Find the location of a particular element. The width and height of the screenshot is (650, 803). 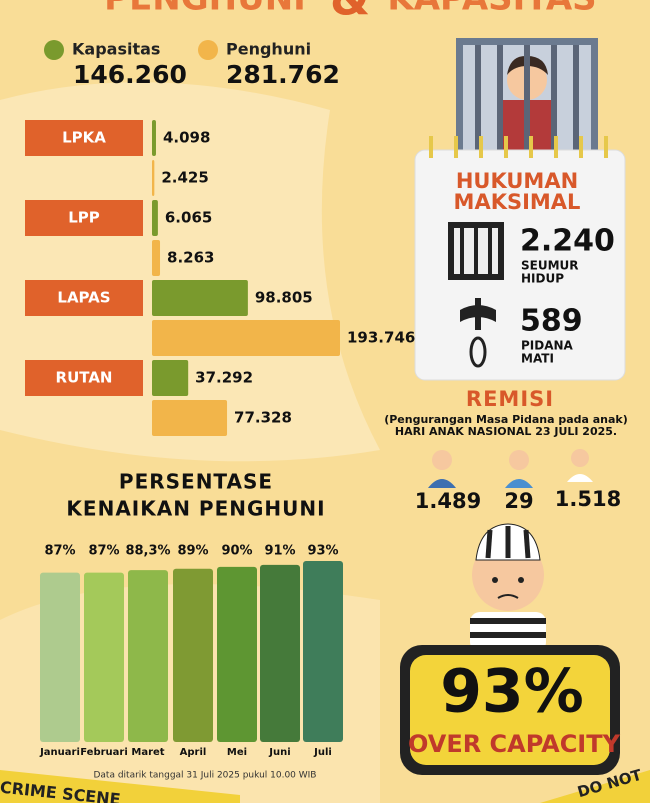

category-label: LPP is located at coordinates (84, 218).